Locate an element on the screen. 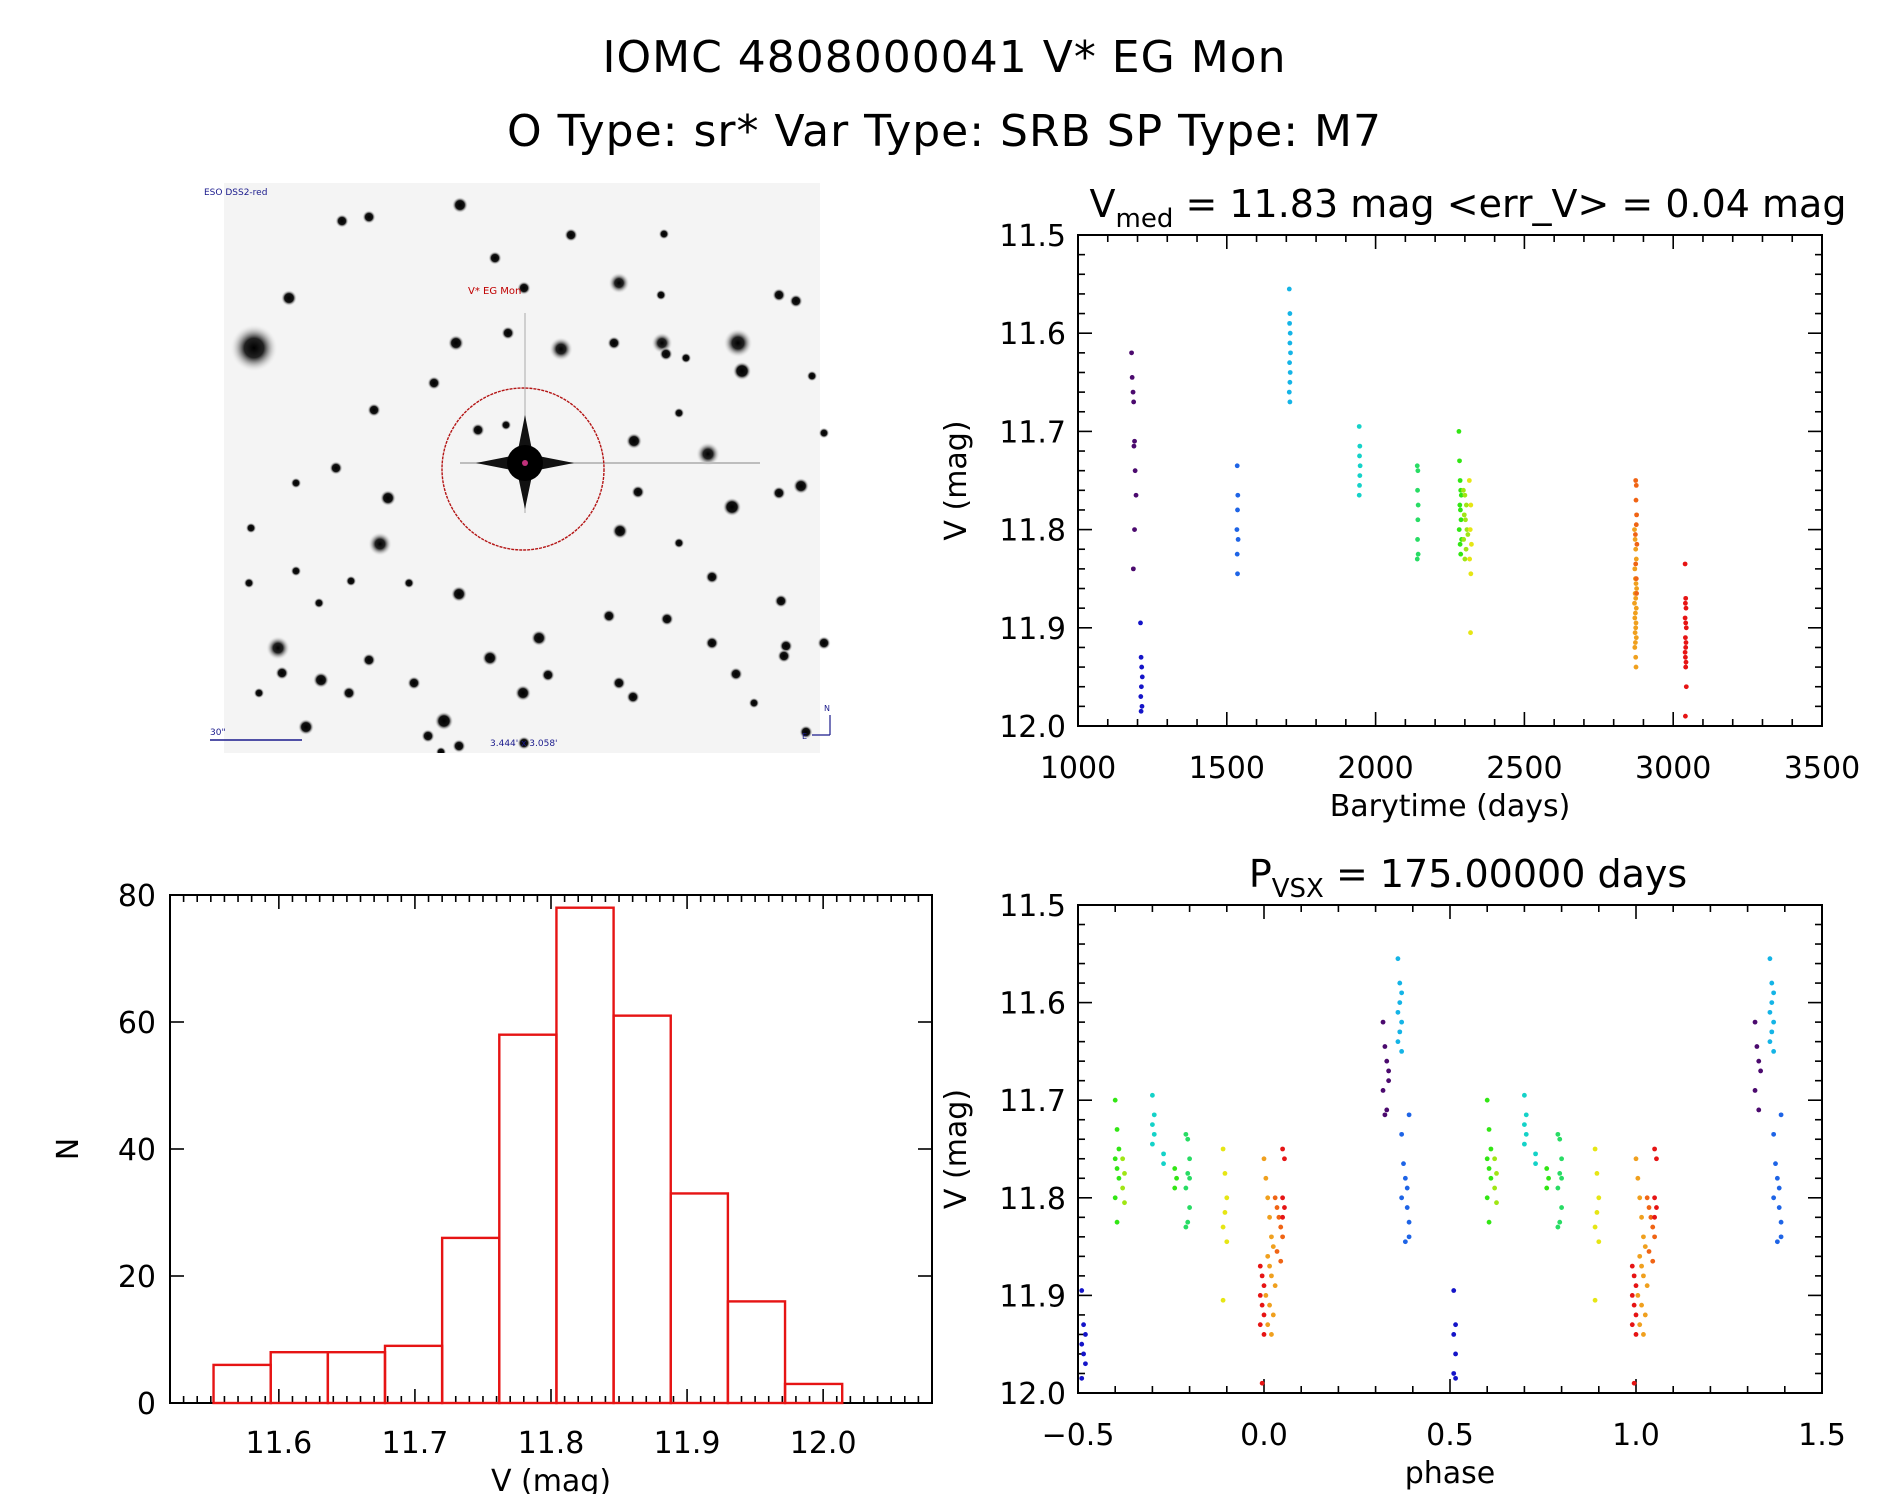  histogram-plot-frame is located at coordinates (551, 1149).